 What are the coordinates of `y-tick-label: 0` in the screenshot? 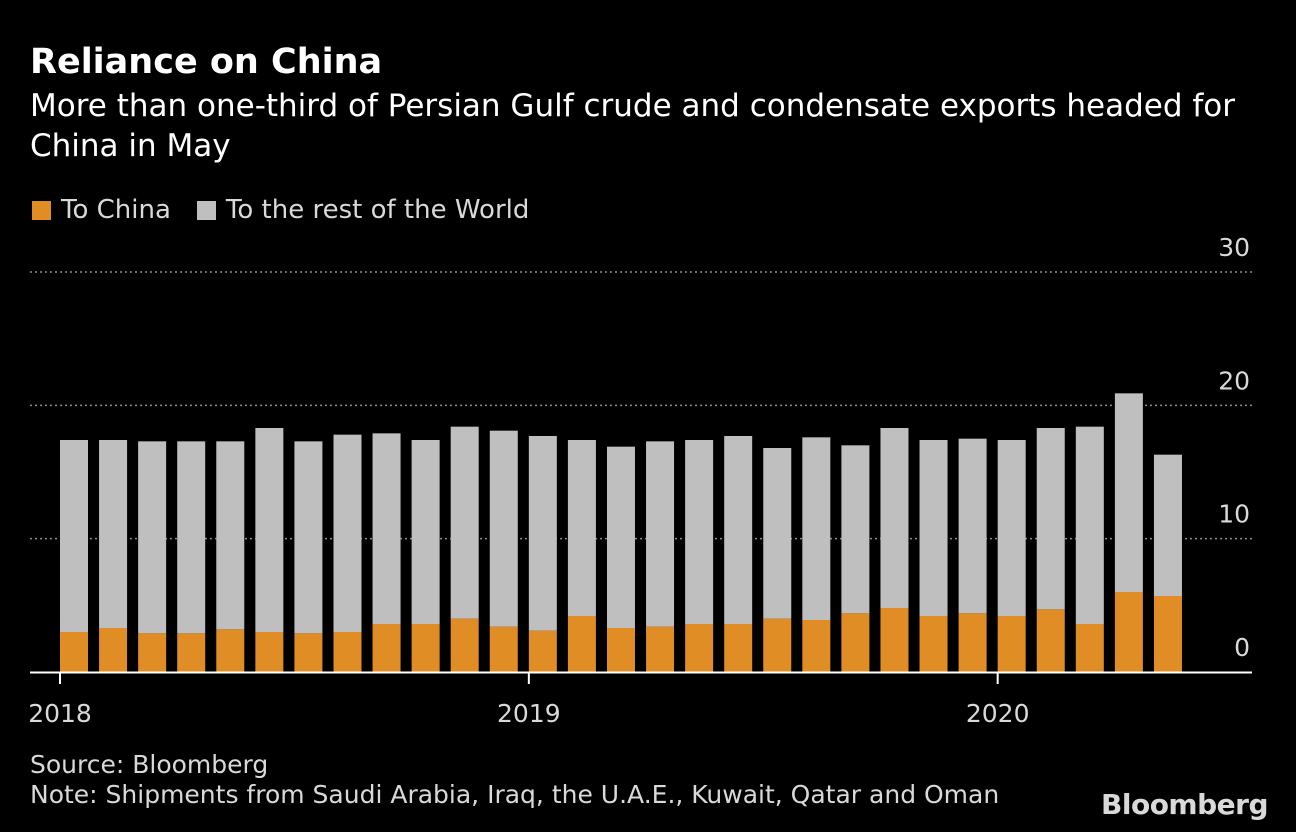 It's located at (1242, 647).